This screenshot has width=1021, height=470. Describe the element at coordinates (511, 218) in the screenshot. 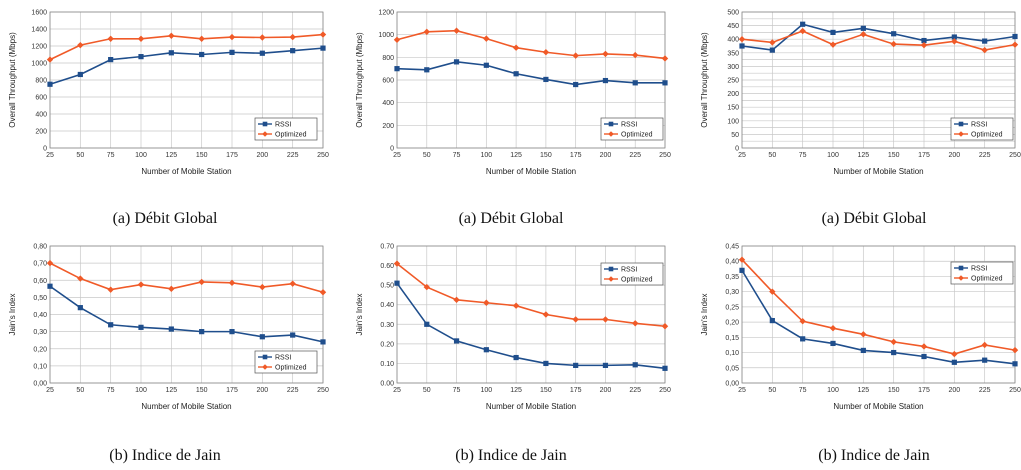

I see `figure-caption: (a) Débit Global` at that location.